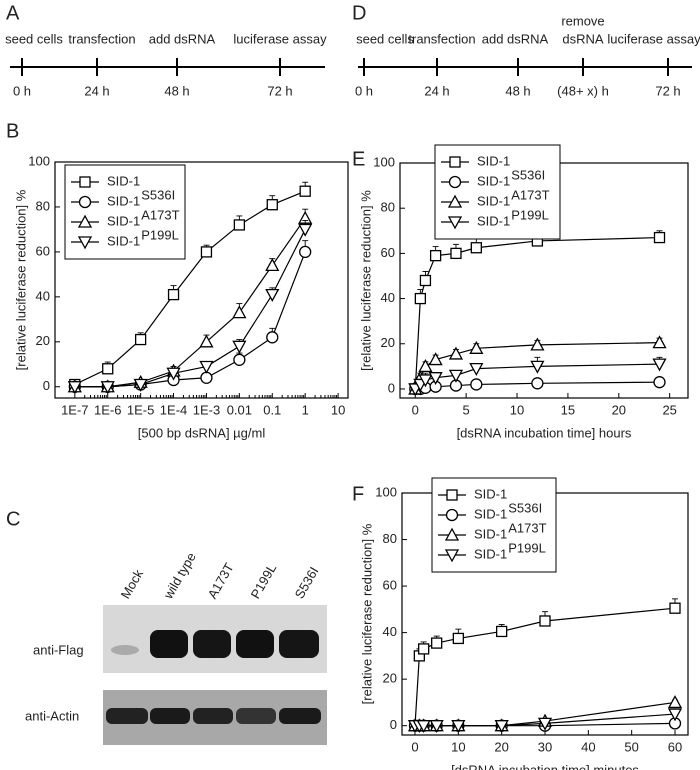  What do you see at coordinates (583, 38) in the screenshot?
I see `event: dsRNA` at bounding box center [583, 38].